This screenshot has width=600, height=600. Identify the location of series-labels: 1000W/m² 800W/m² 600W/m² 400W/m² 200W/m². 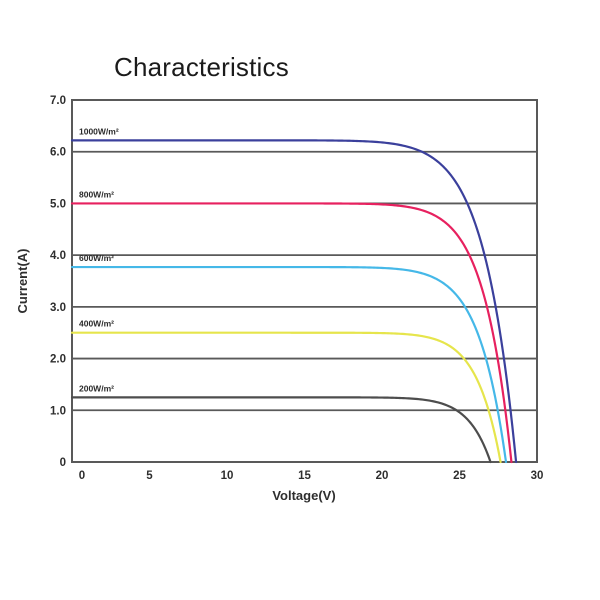
(99, 259).